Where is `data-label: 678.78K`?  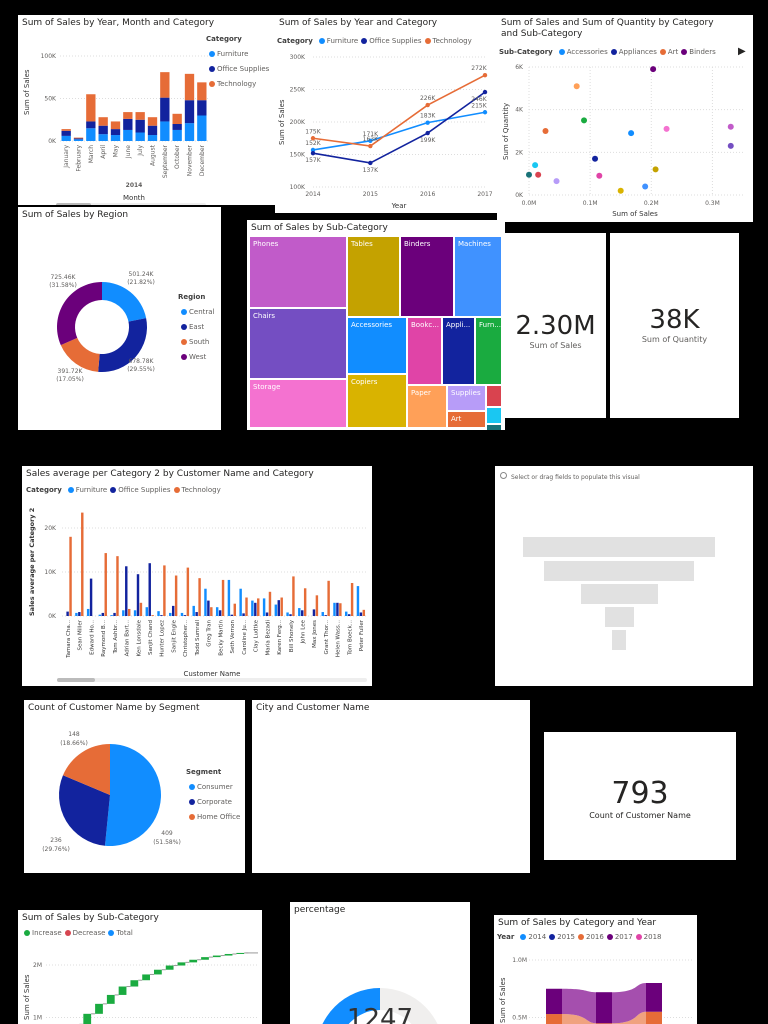
data-label: 678.78K is located at coordinates (142, 361).